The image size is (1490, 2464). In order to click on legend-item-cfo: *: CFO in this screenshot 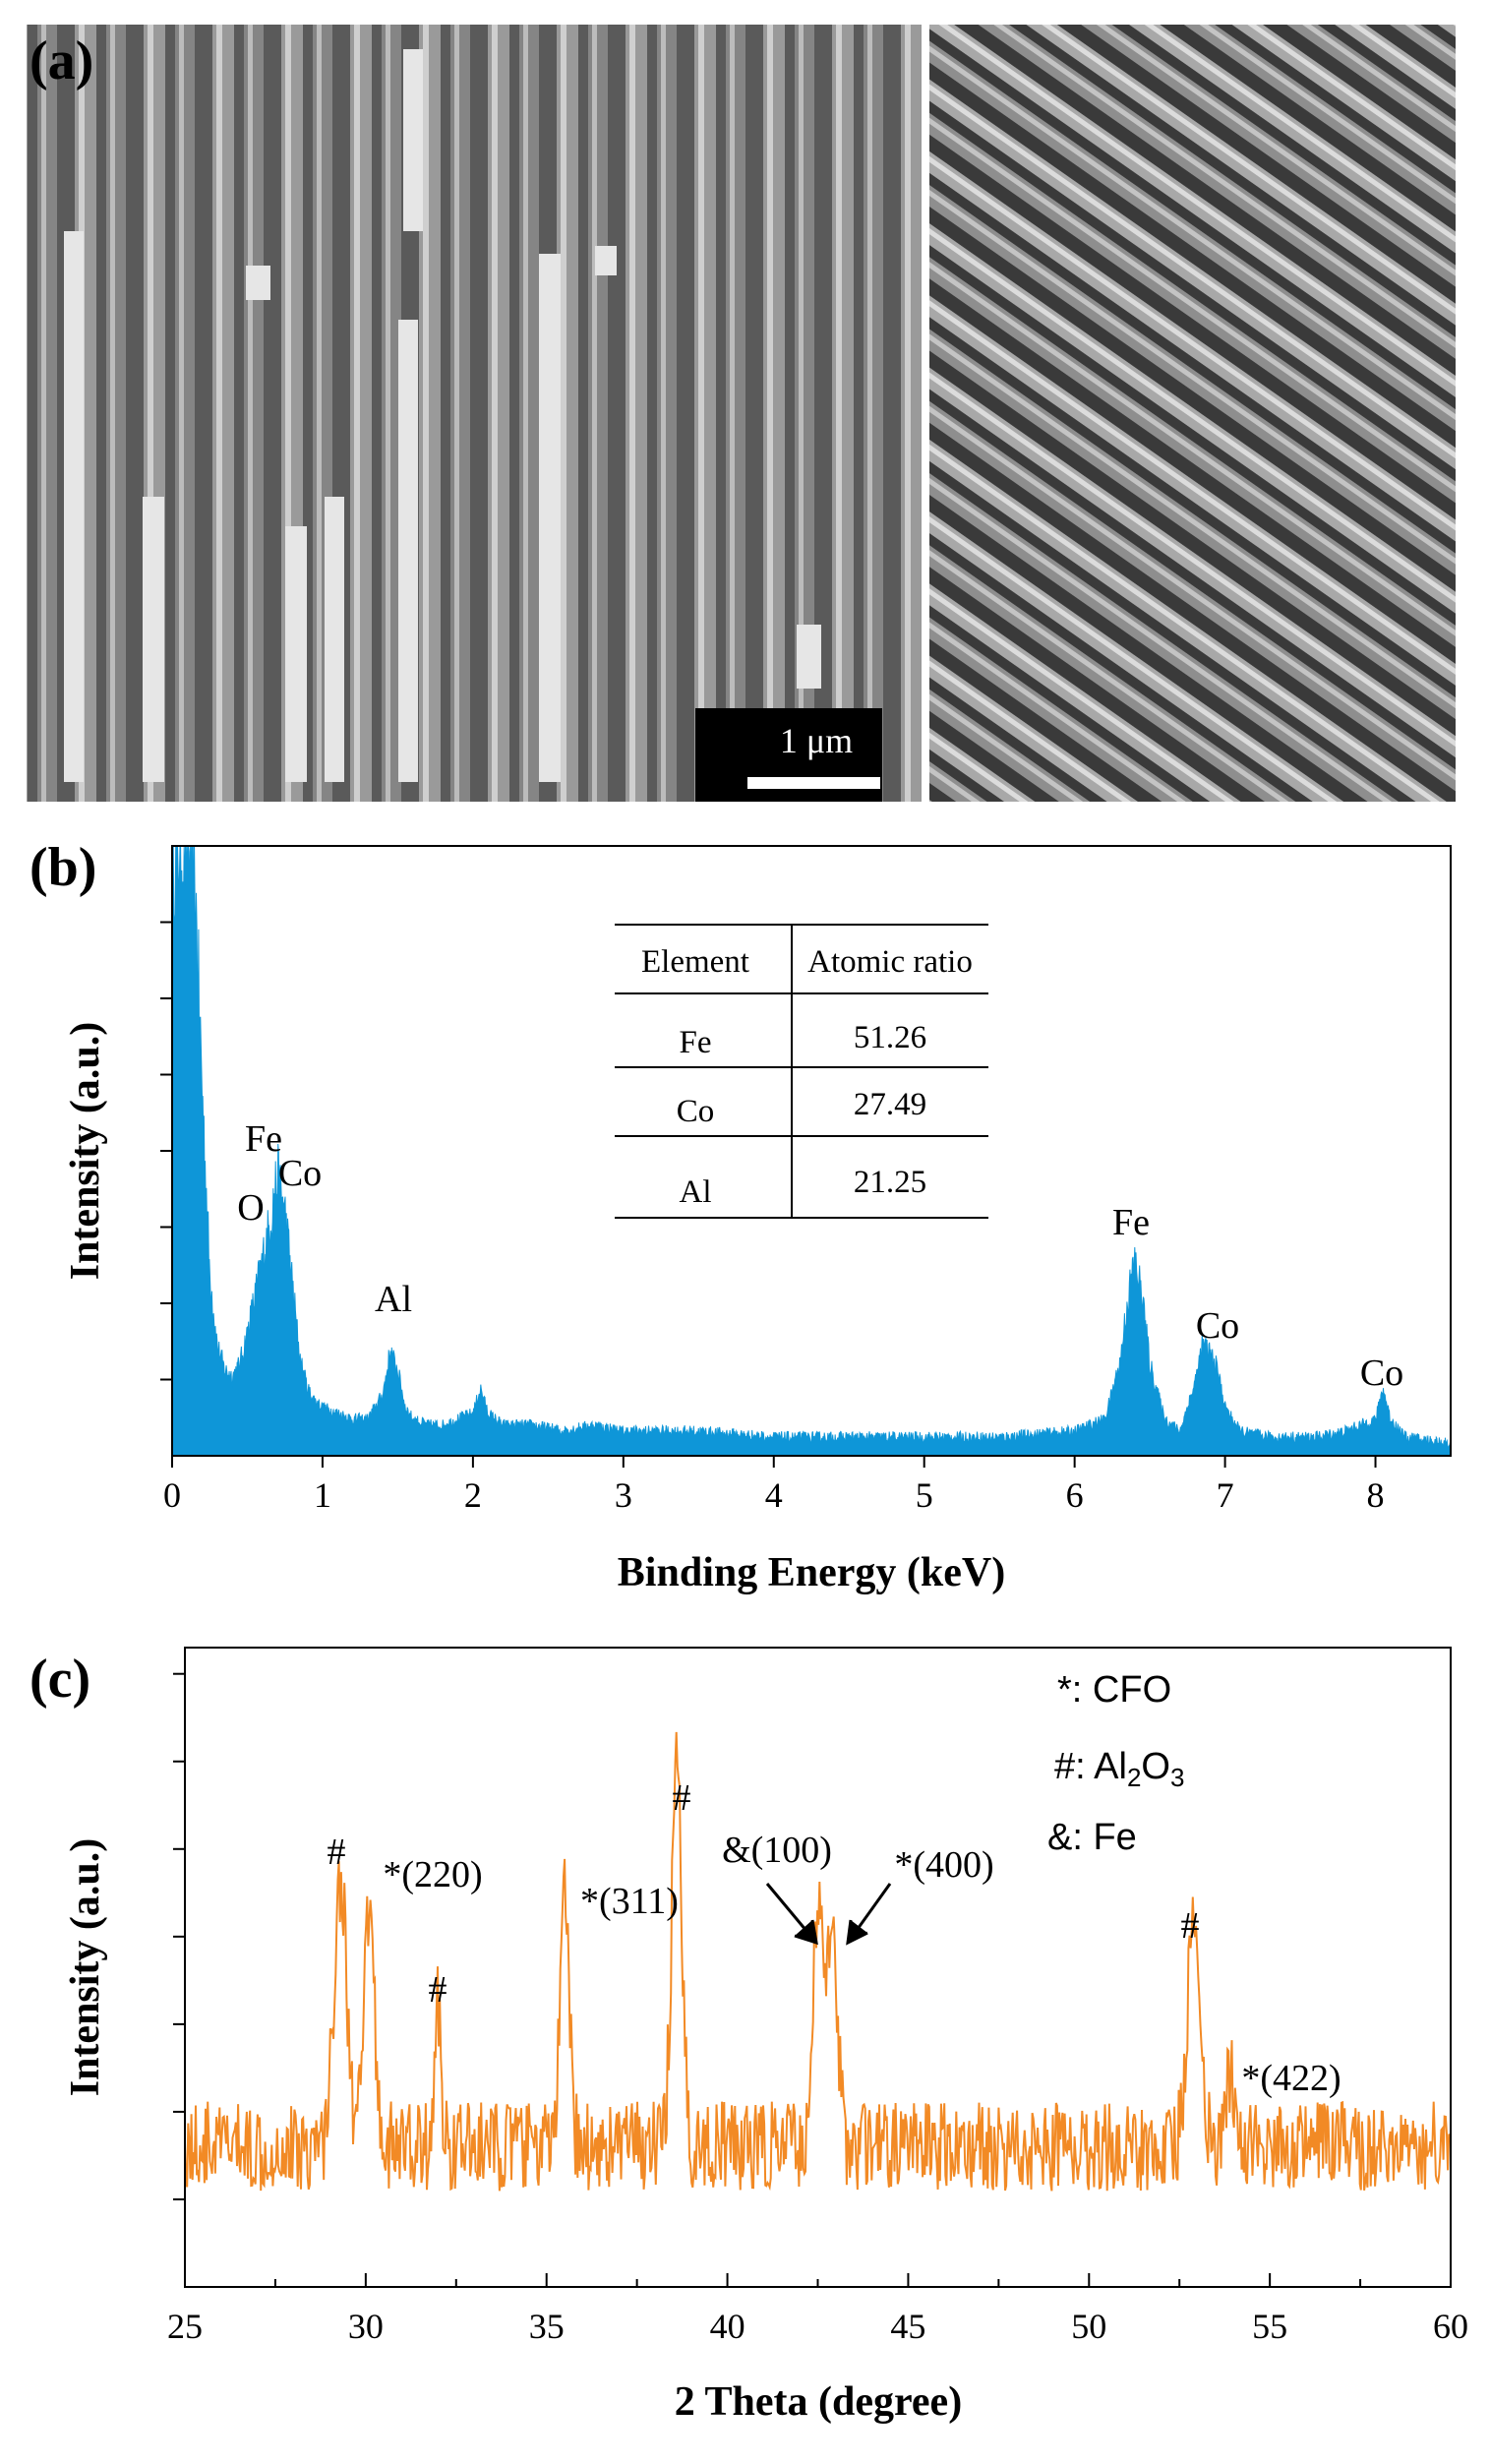, I will do `click(1114, 1690)`.